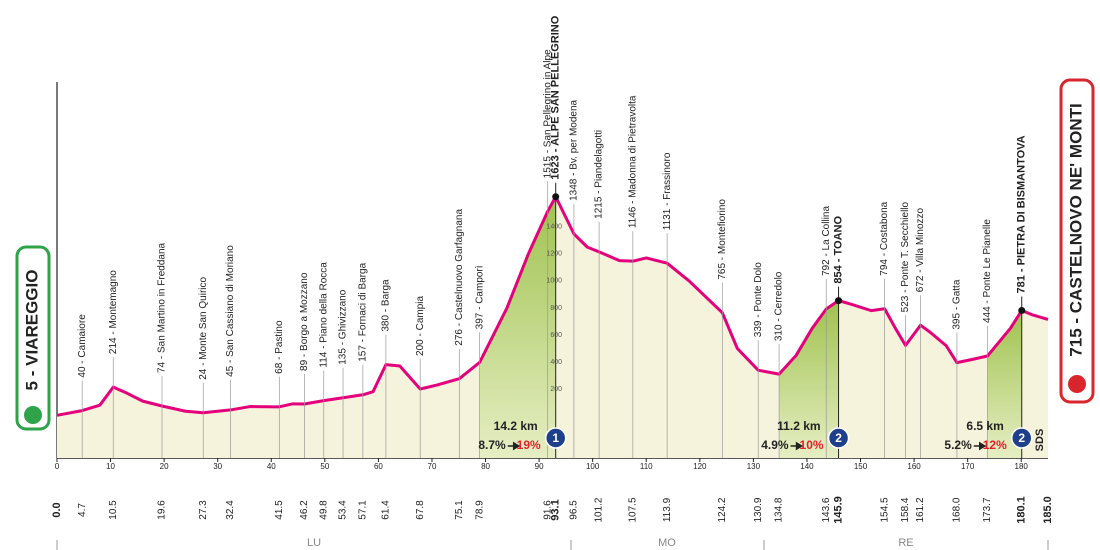 The height and width of the screenshot is (550, 1100). What do you see at coordinates (667, 191) in the screenshot?
I see `waypoint-label: 1131 - Frassinoro` at bounding box center [667, 191].